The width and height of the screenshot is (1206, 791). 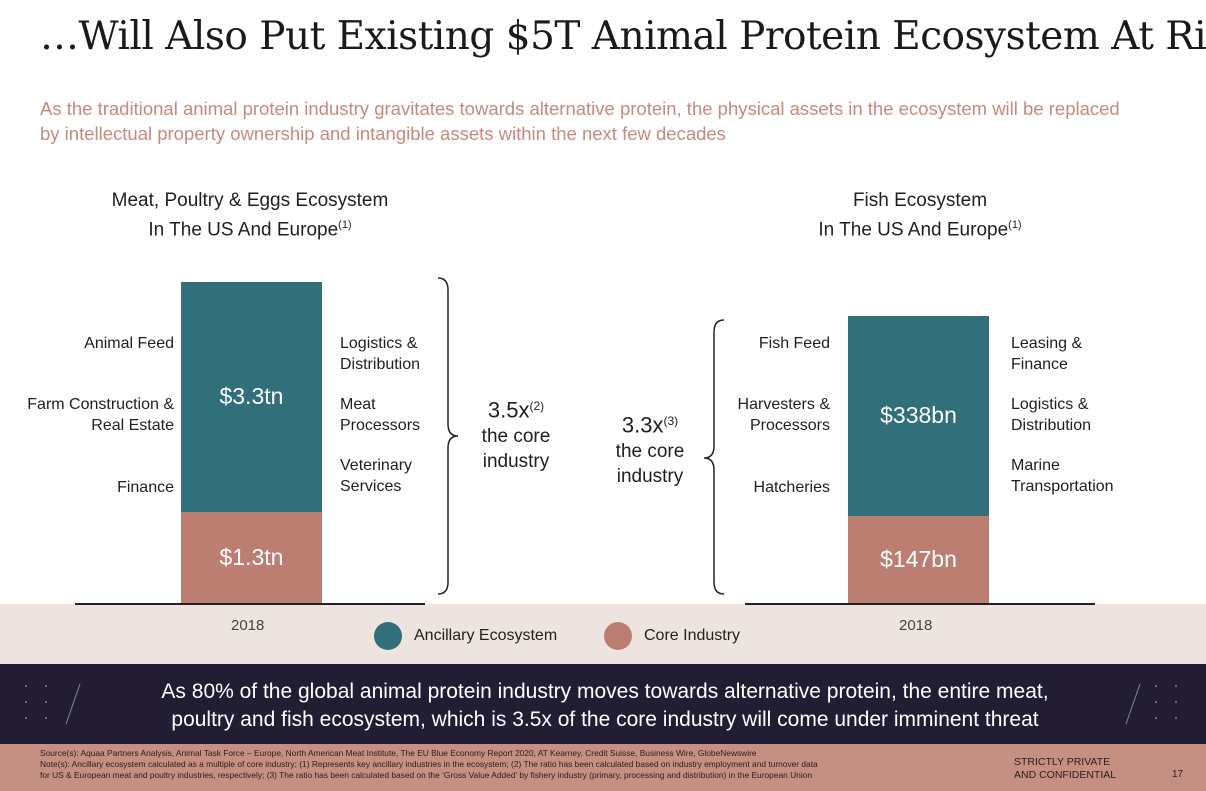 I want to click on legend-dot-ancillary, so click(x=388, y=636).